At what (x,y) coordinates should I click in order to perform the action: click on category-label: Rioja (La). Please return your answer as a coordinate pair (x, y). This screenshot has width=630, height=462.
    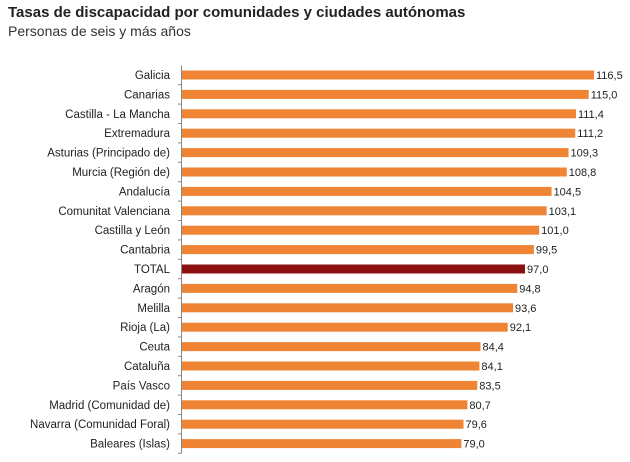
    Looking at the image, I should click on (145, 328).